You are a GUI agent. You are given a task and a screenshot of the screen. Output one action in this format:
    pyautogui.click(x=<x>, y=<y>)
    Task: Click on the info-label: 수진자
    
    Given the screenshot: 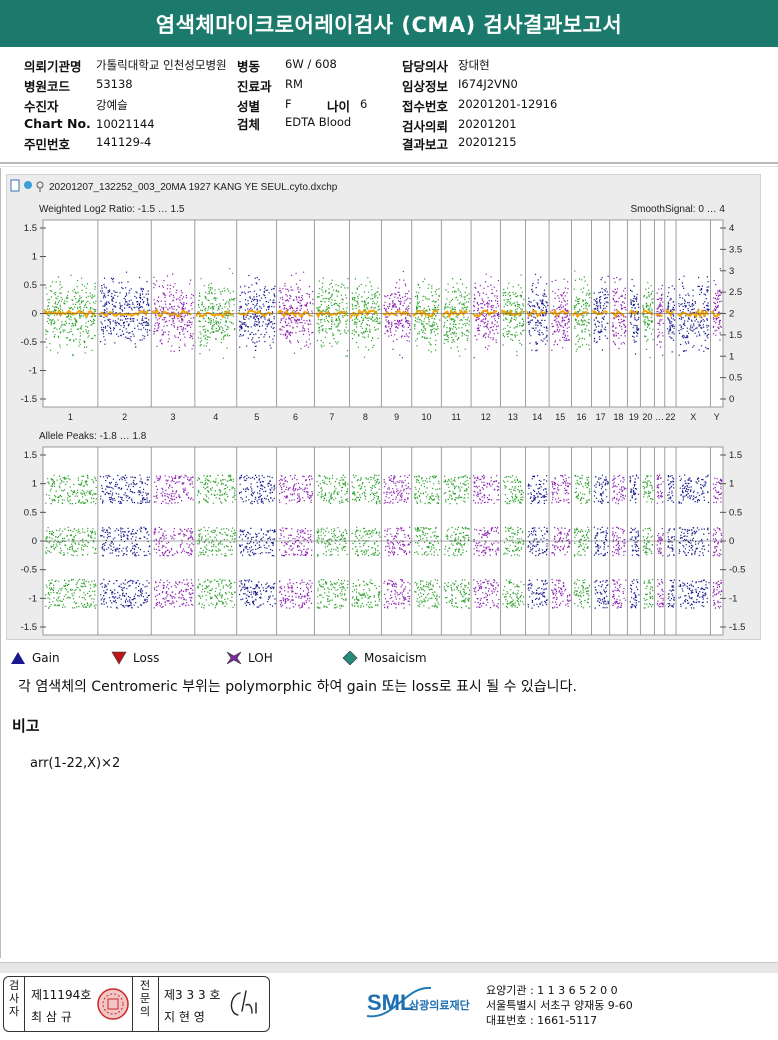 What is the action you would take?
    pyautogui.click(x=41, y=106)
    